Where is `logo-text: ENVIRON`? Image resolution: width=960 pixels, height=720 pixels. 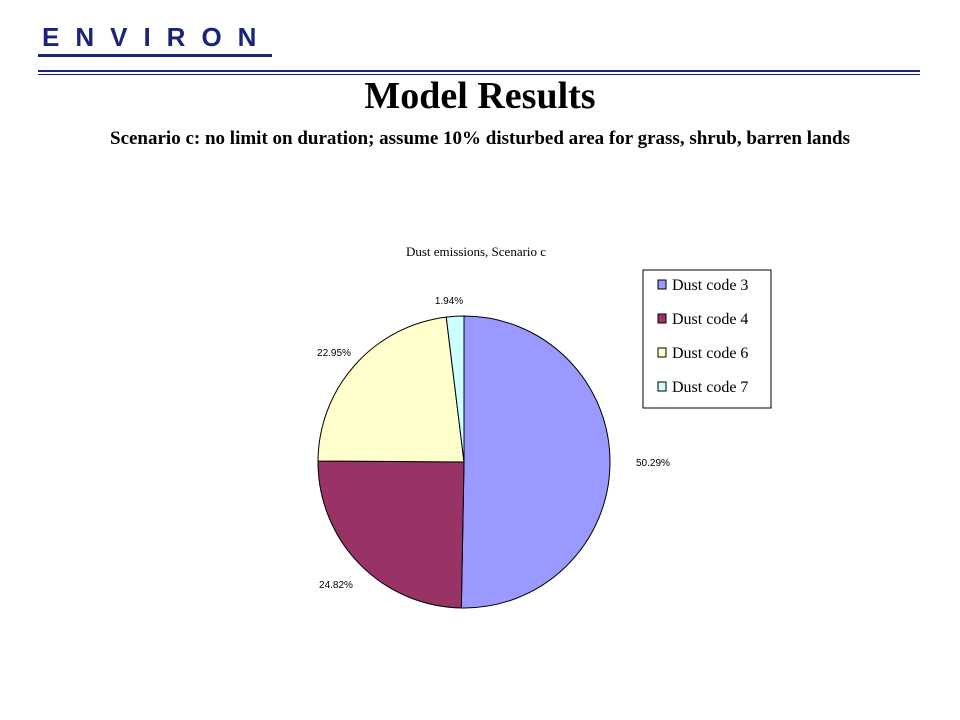
logo-text: ENVIRON is located at coordinates (155, 39).